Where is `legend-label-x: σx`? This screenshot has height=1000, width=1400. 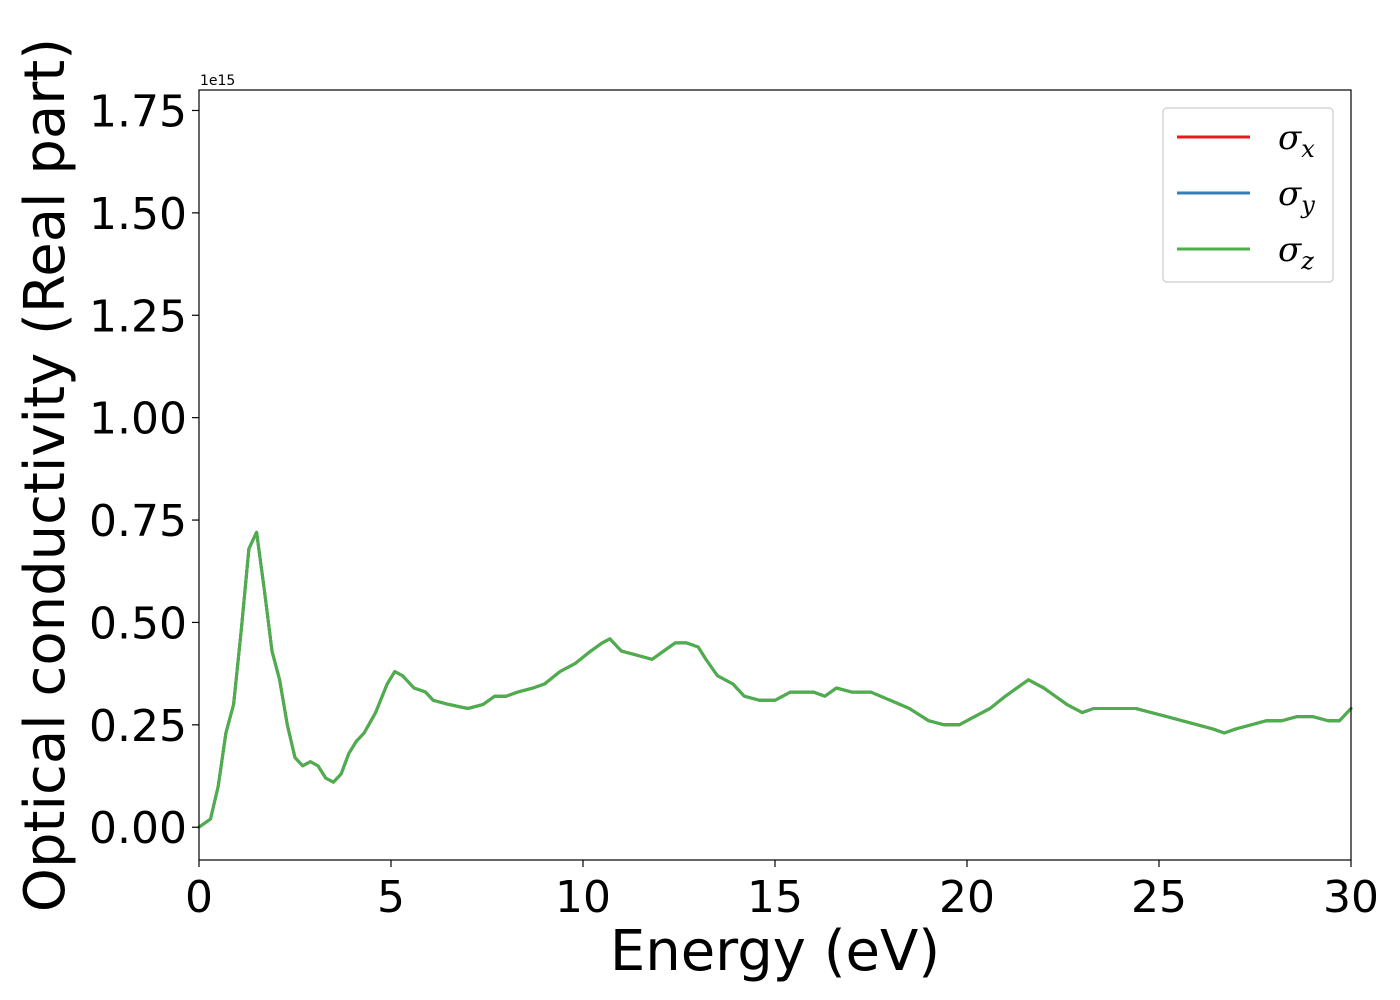
legend-label-x: σx is located at coordinates (1296, 140).